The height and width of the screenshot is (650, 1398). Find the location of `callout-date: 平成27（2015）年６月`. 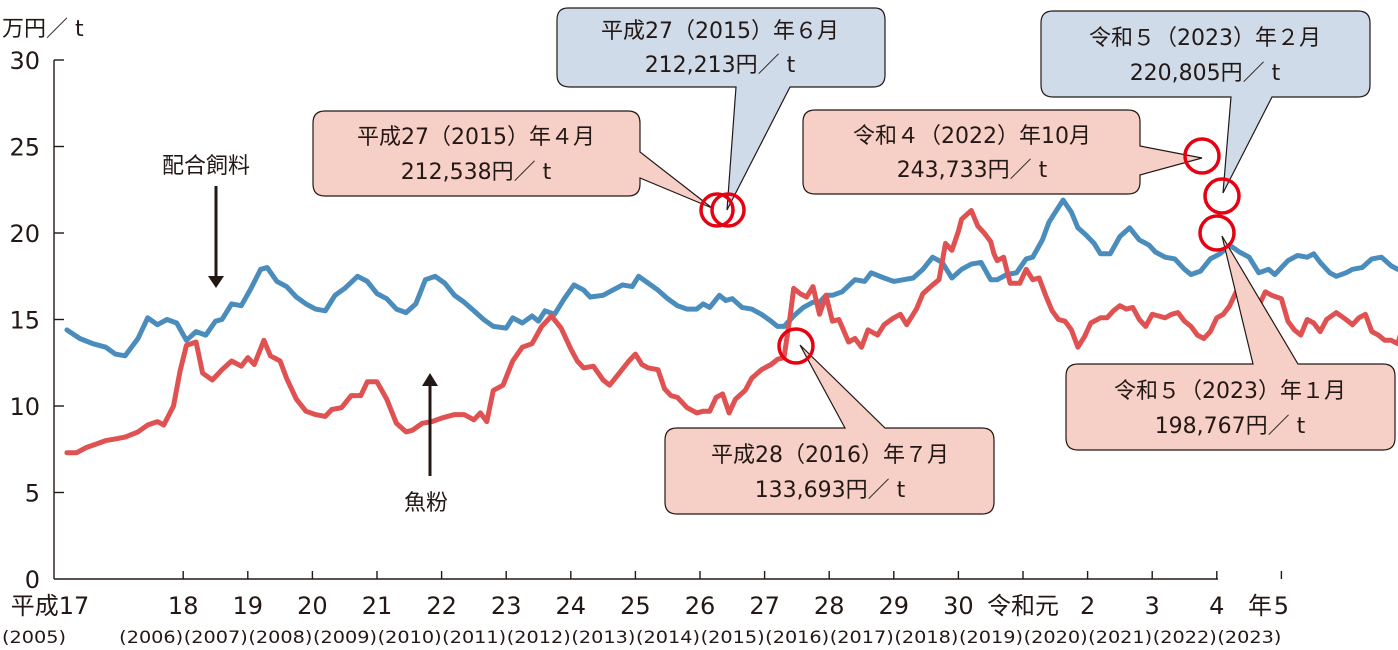

callout-date: 平成27（2015）年６月 is located at coordinates (720, 31).